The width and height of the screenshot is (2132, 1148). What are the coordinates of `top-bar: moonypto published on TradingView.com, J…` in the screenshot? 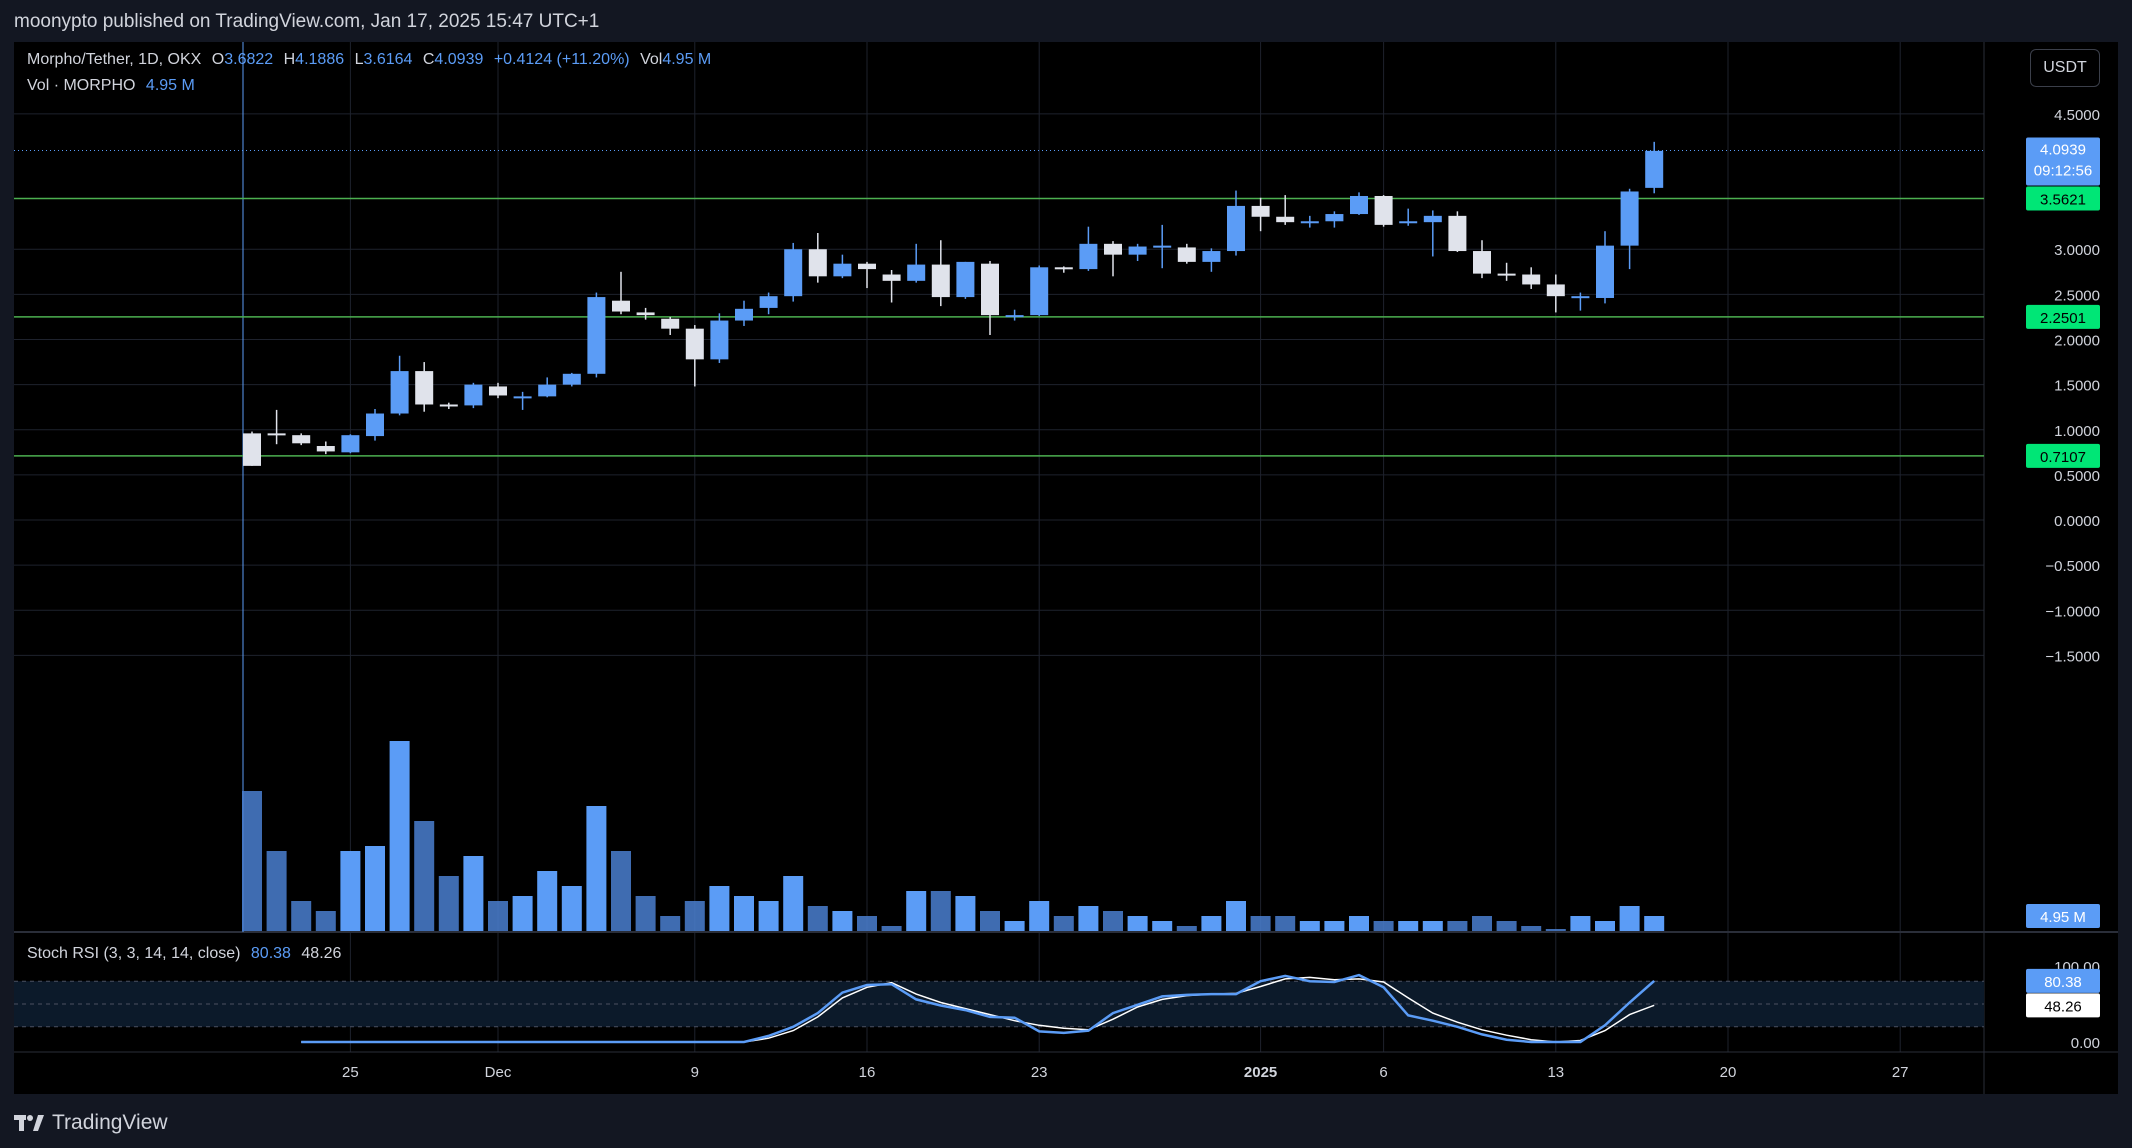 It's located at (1066, 21).